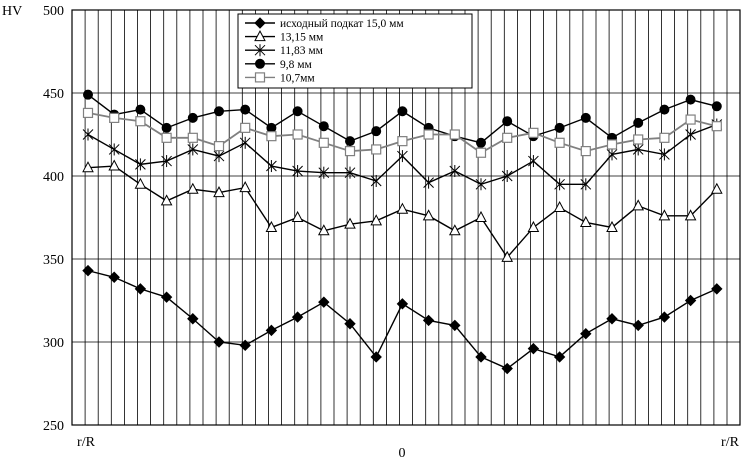 The height and width of the screenshot is (461, 745). What do you see at coordinates (324, 23) in the screenshot?
I see `legend-item: исходный подкат 15,0 мм` at bounding box center [324, 23].